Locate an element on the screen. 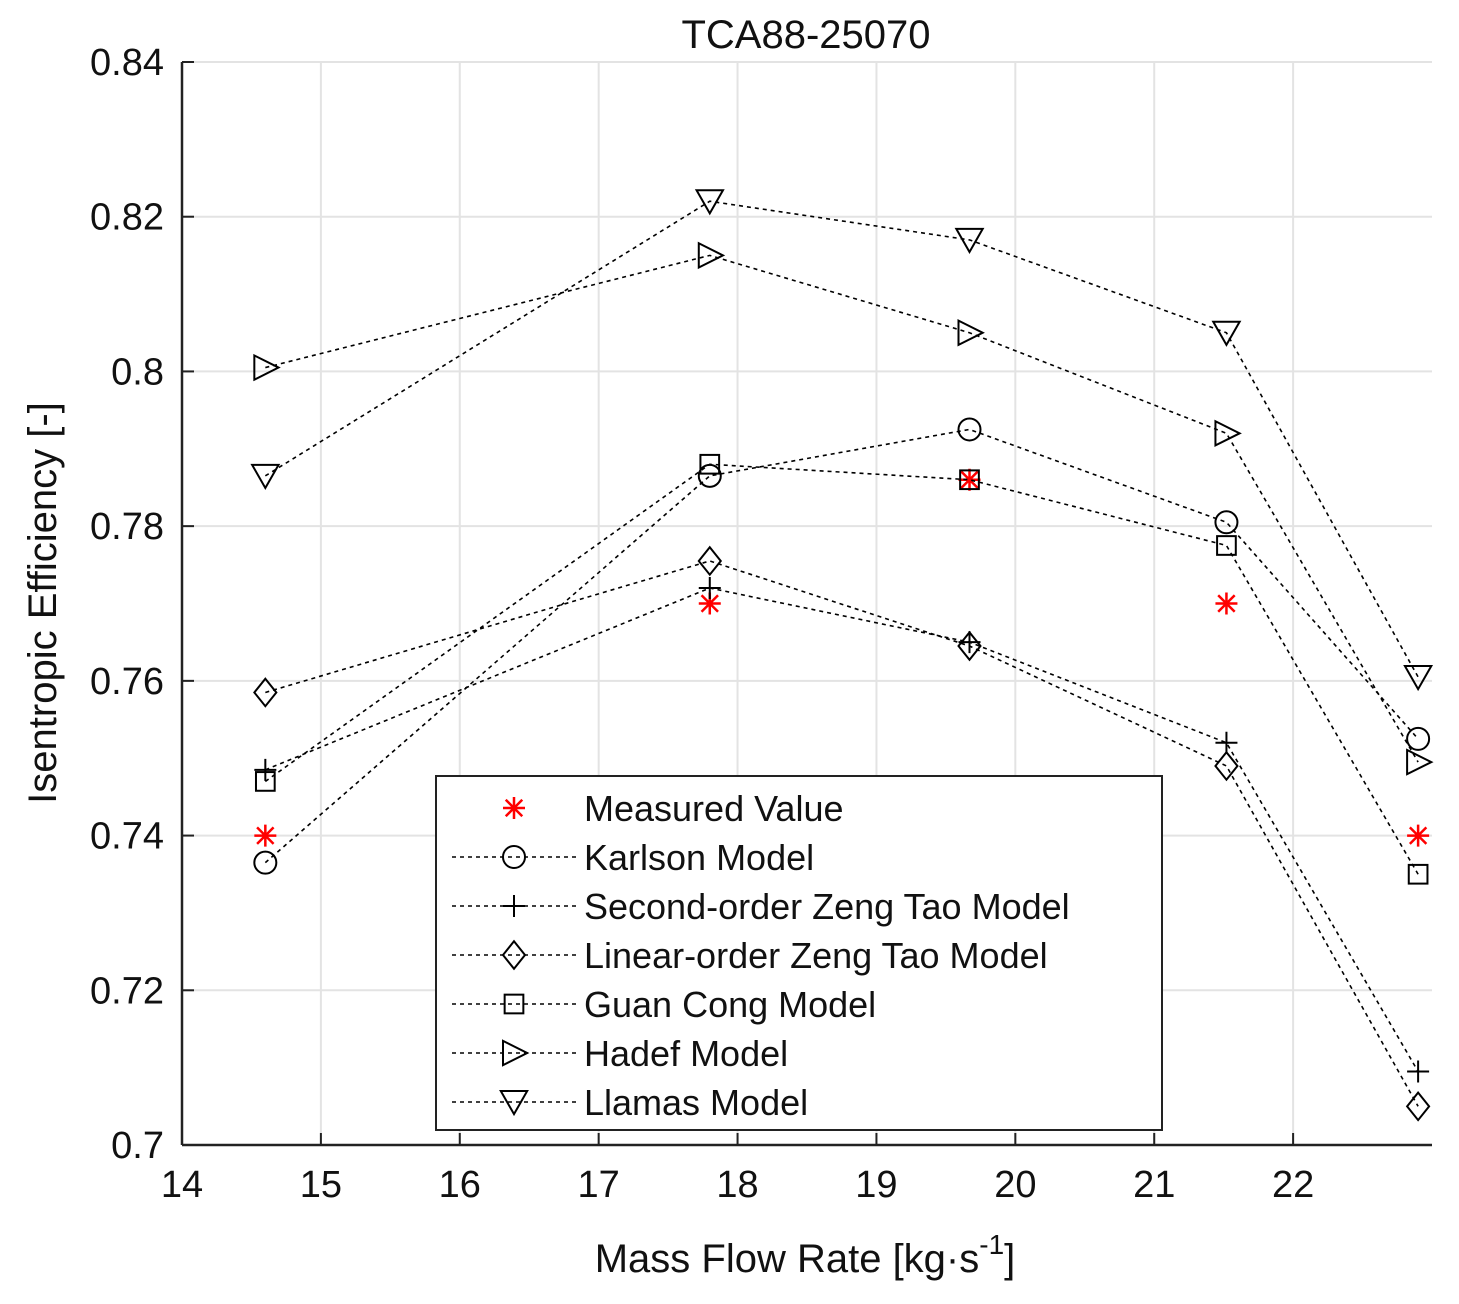 Image resolution: width=1459 pixels, height=1304 pixels. x-tick-label: 21 is located at coordinates (1154, 1185).